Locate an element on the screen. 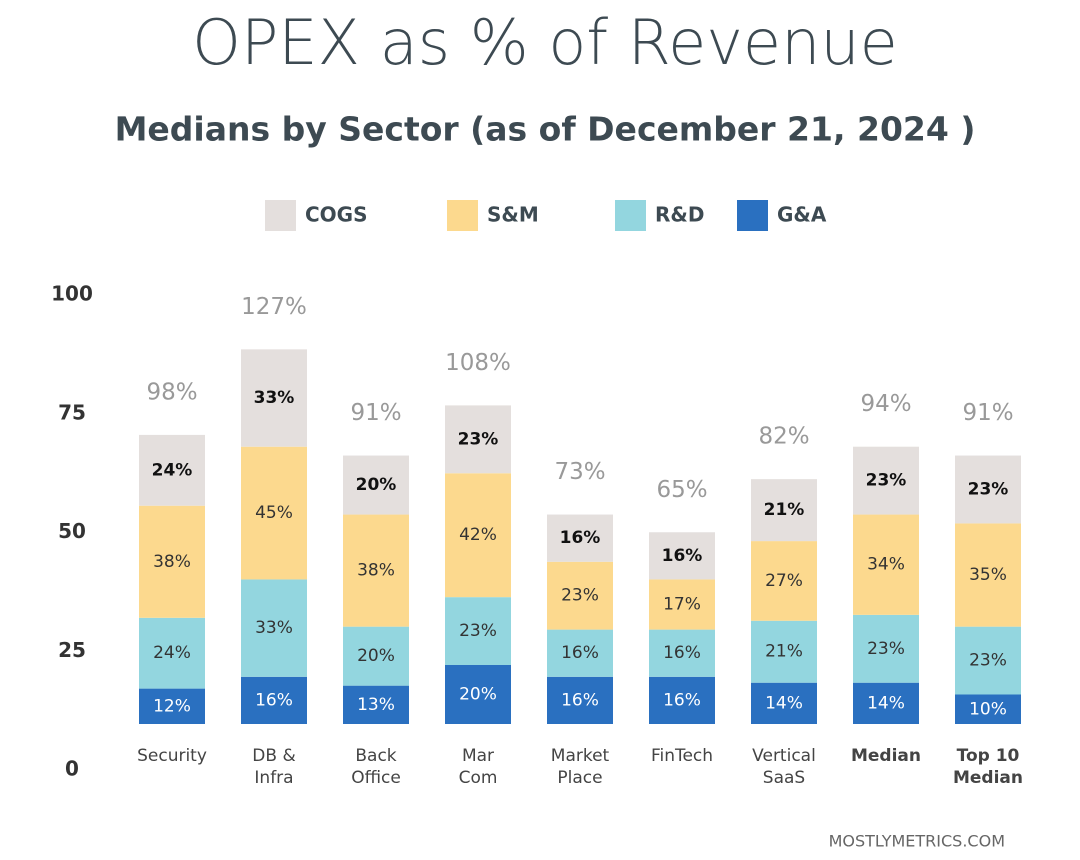 The height and width of the screenshot is (860, 1080). x-tick-label: Com is located at coordinates (478, 778).